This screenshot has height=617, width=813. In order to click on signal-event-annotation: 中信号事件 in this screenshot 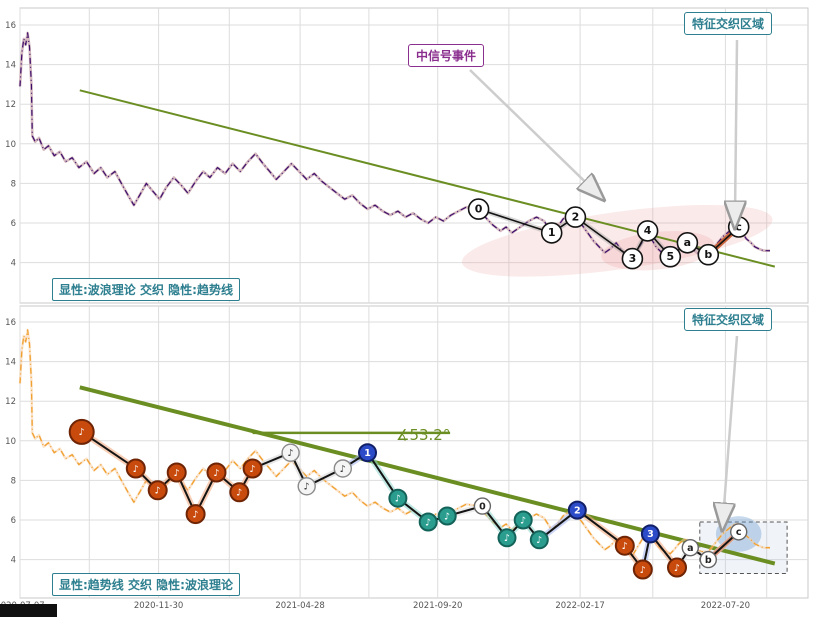, I will do `click(446, 55)`.